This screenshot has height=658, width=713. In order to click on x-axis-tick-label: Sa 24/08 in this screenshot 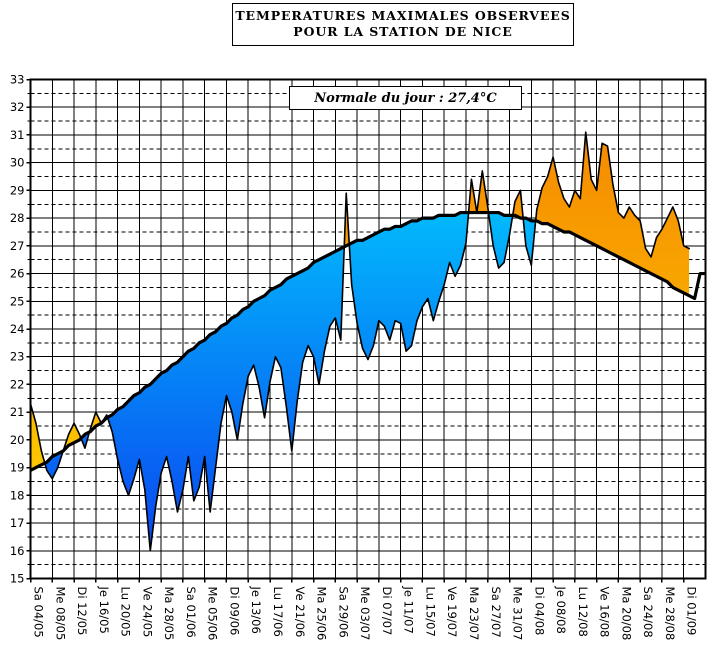, I will do `click(648, 612)`.